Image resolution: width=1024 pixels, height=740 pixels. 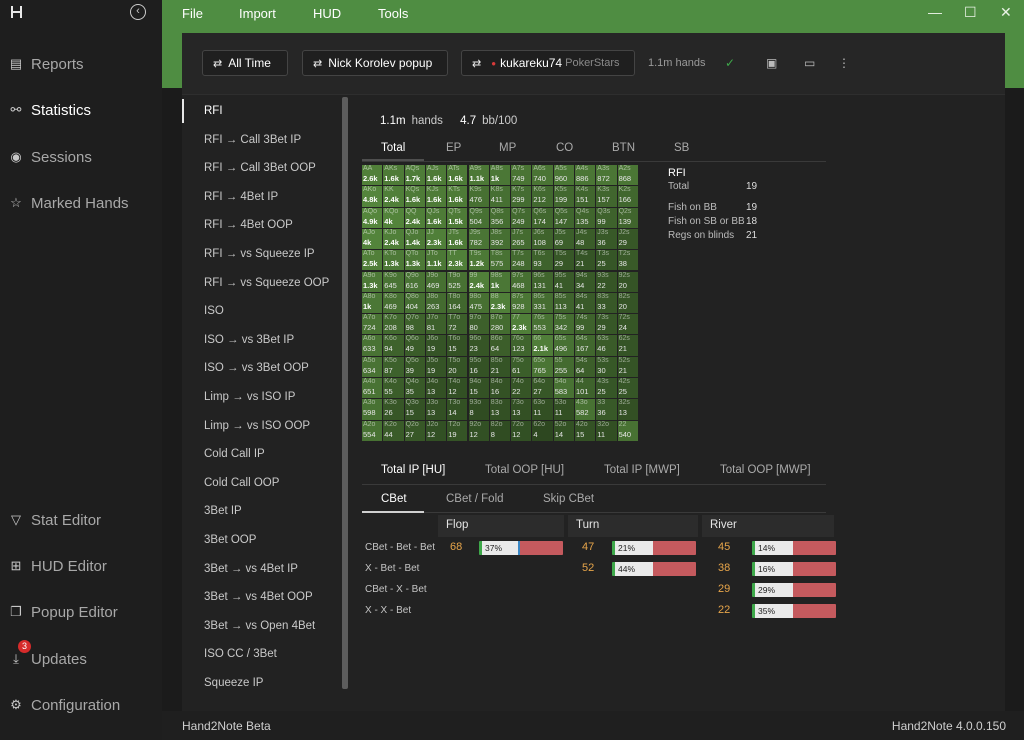 I want to click on grid-cell: 75o 61, so click(x=522, y=367).